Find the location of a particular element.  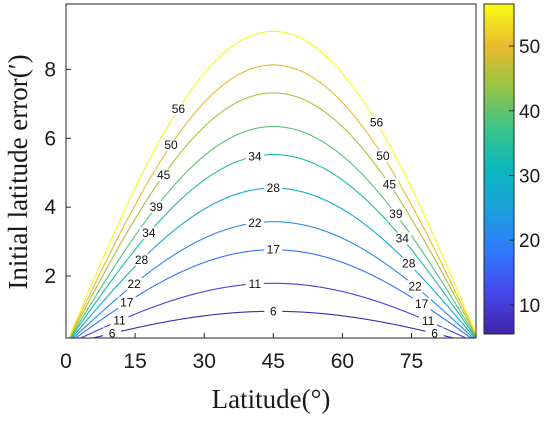

x-tick-label: 60 is located at coordinates (342, 361).